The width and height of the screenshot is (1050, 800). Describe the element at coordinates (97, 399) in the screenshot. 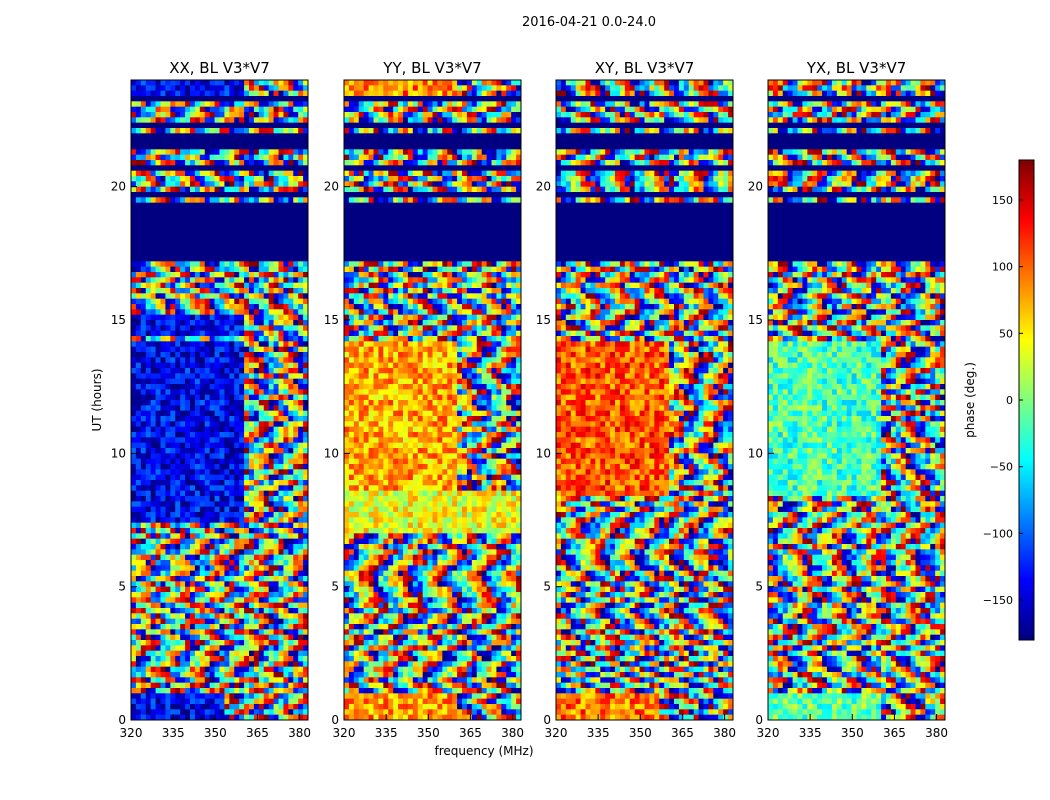

I see `y-axis-label: UT (hours)` at that location.